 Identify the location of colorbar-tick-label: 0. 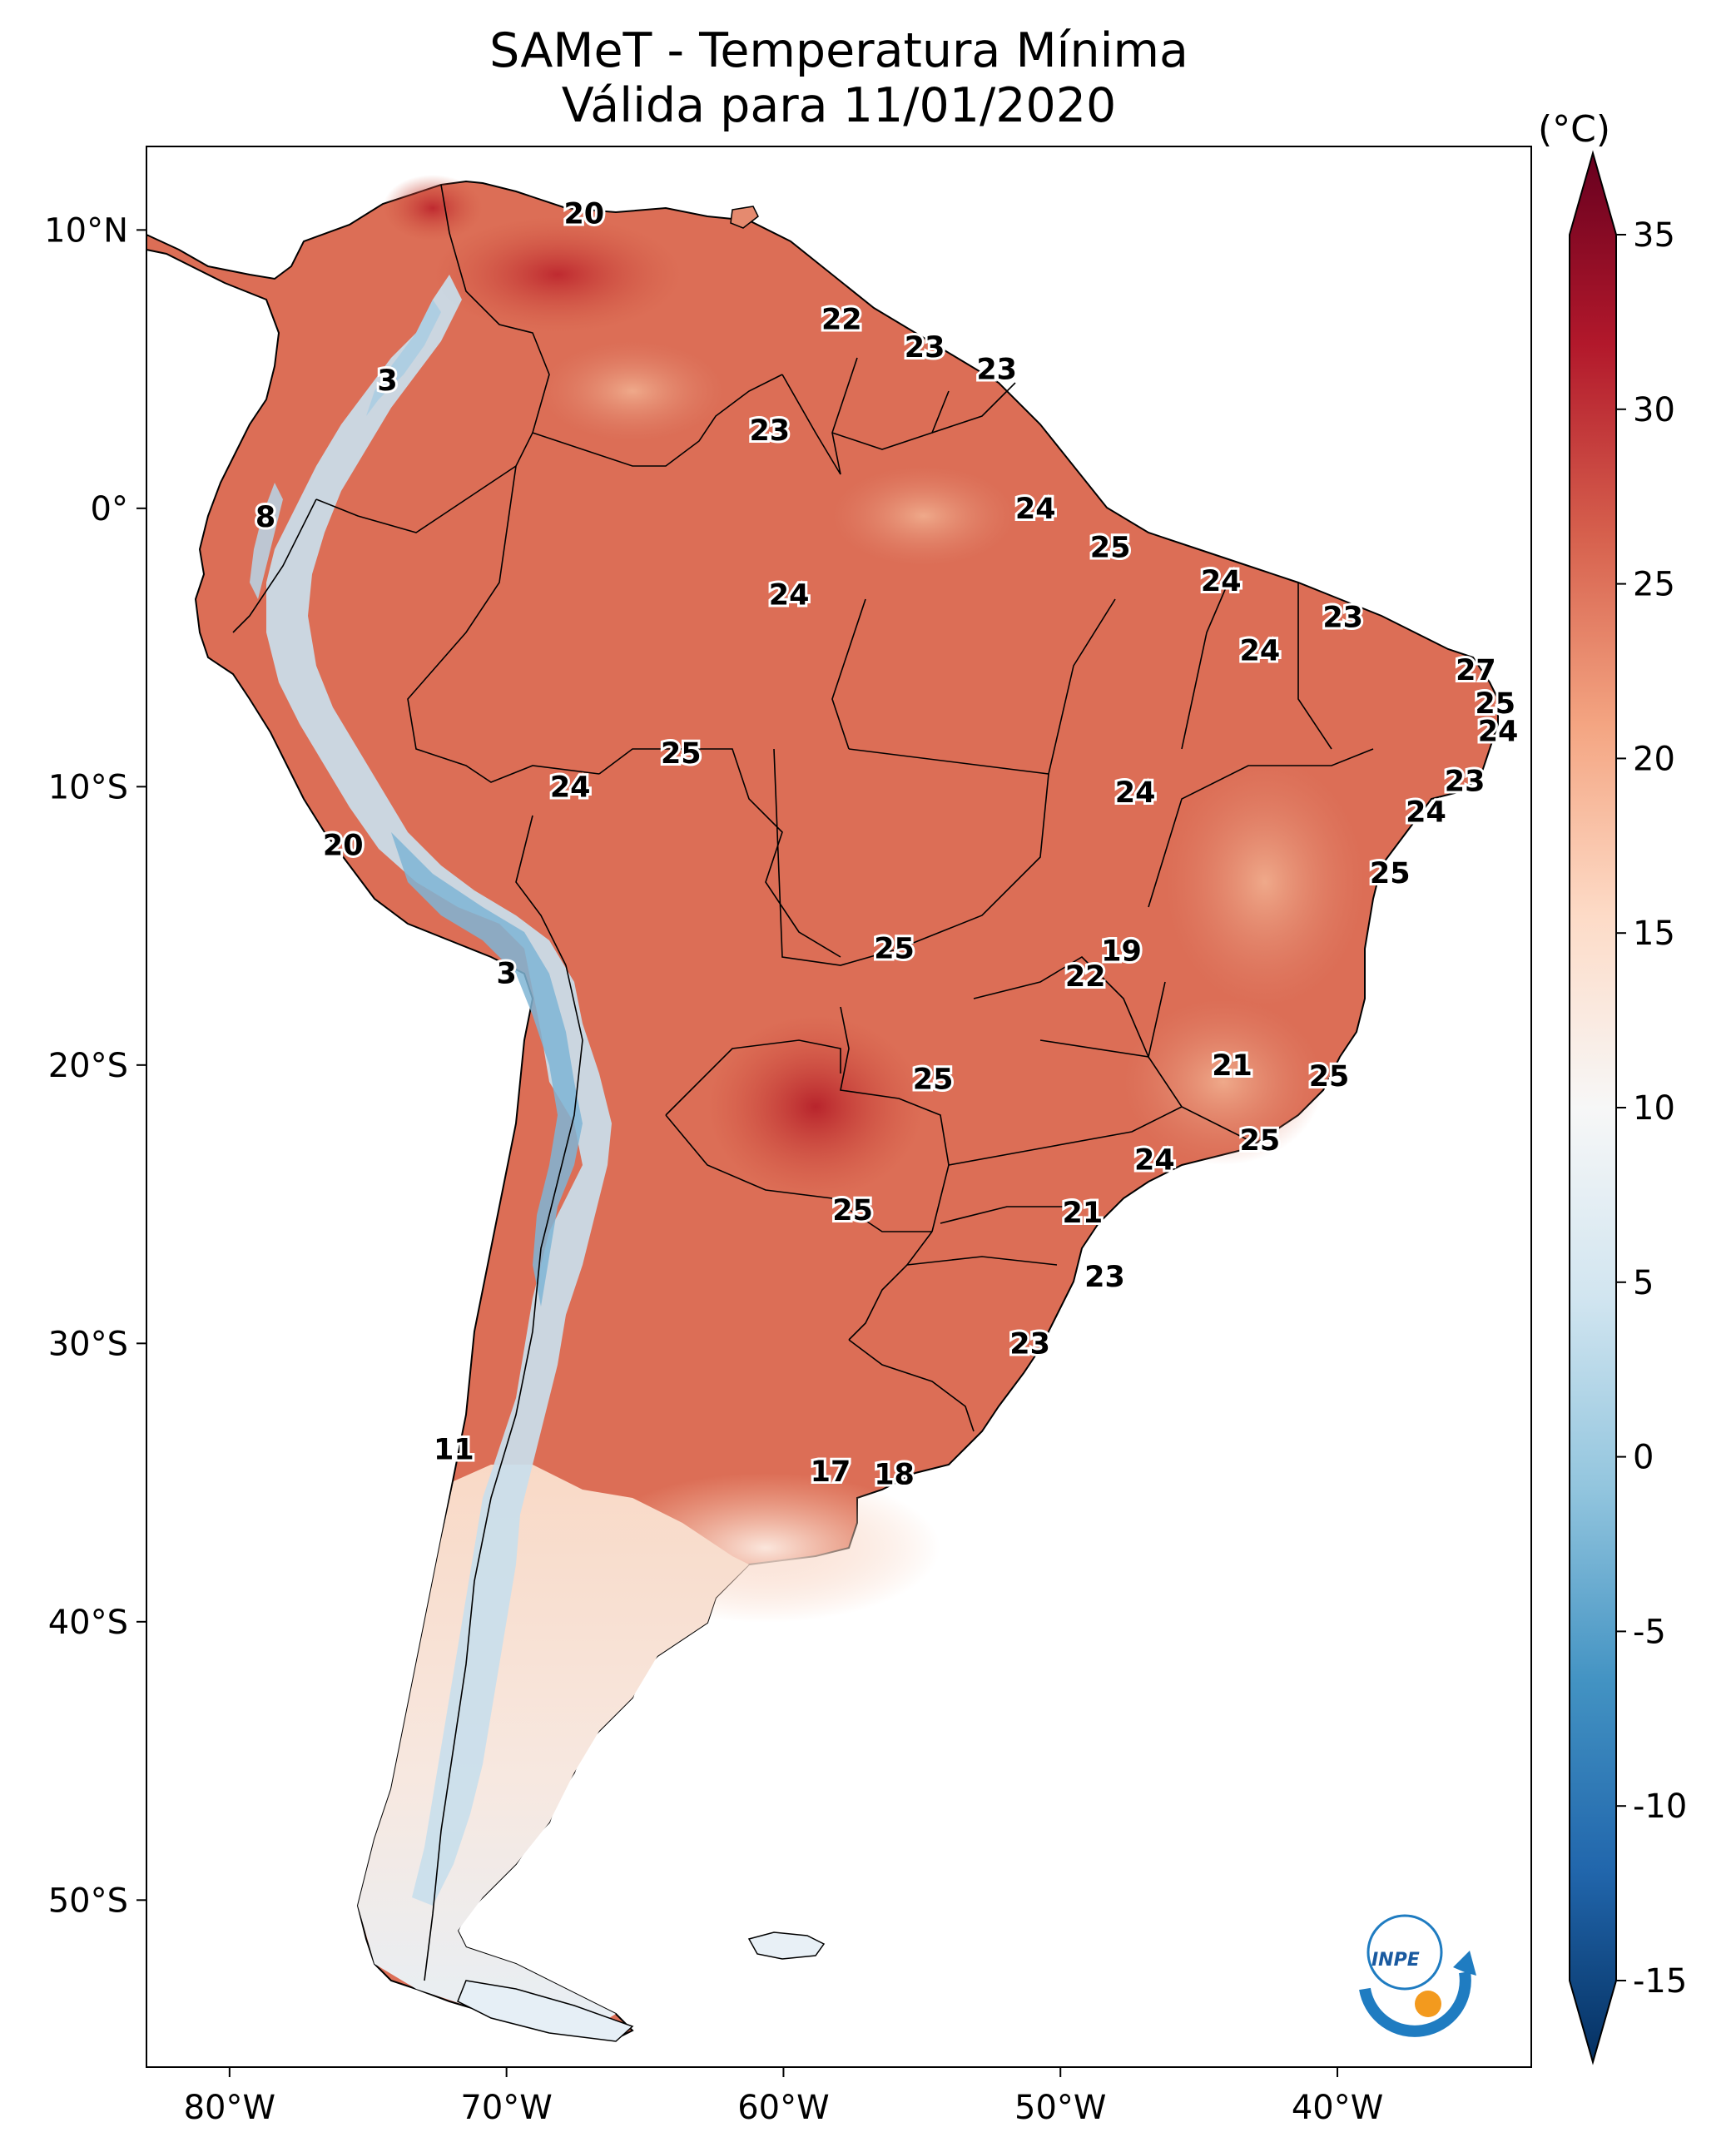
(1643, 1458).